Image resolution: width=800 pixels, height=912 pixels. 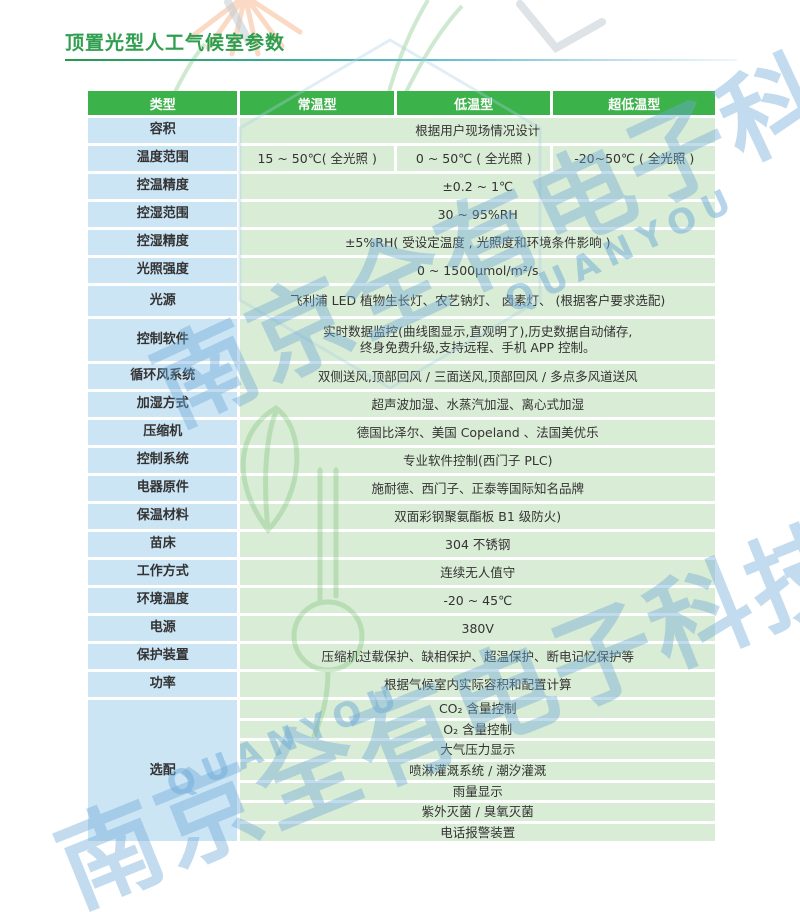 What do you see at coordinates (477, 214) in the screenshot?
I see `row-value: 30 ~ 95%RH` at bounding box center [477, 214].